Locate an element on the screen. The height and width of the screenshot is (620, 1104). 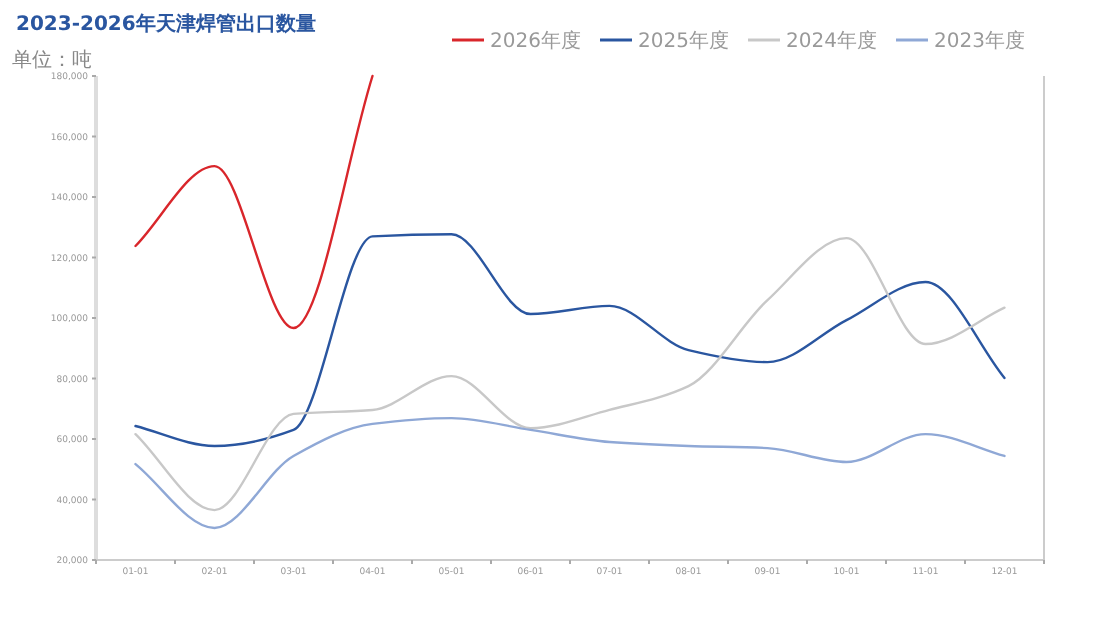
legend-label: 2025年度 is located at coordinates (683, 41).